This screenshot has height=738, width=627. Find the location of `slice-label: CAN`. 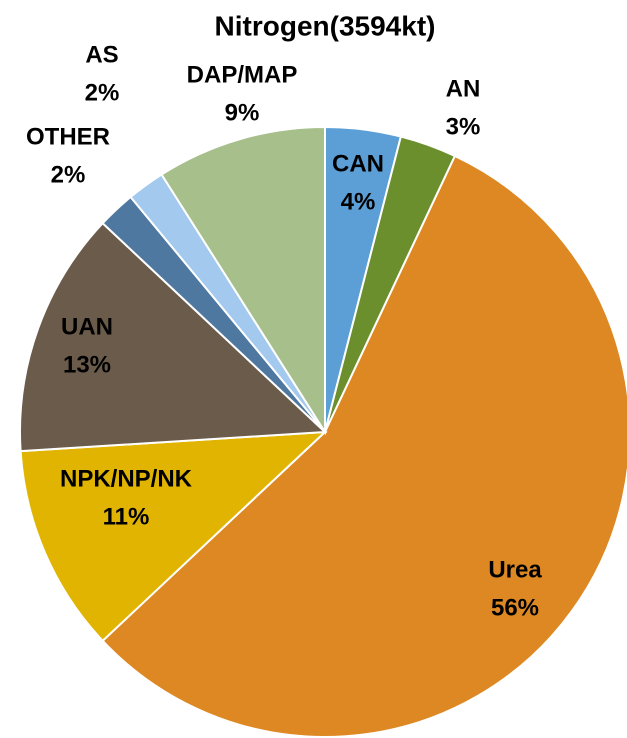

slice-label: CAN is located at coordinates (358, 163).